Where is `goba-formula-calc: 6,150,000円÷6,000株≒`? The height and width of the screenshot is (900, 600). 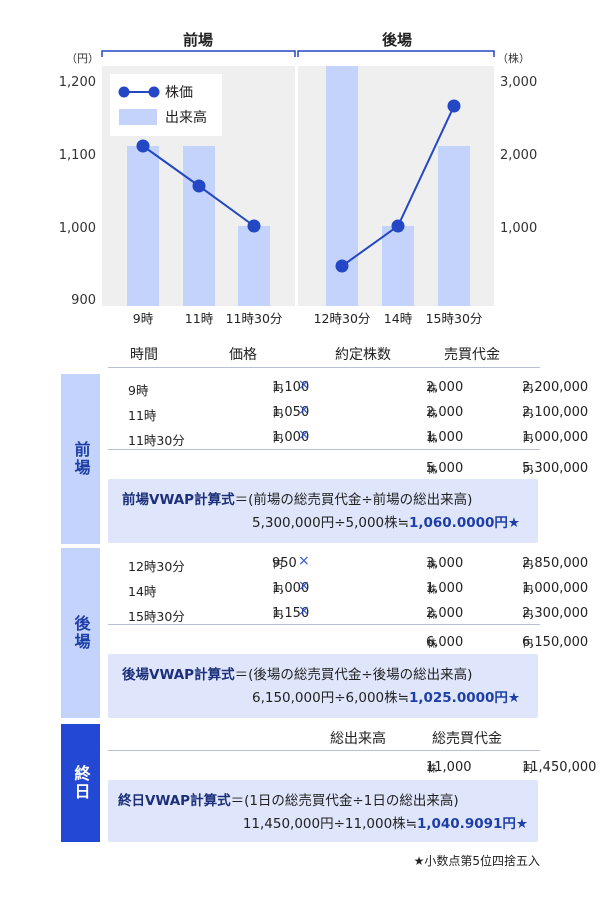
goba-formula-calc: 6,150,000円÷6,000株≒ is located at coordinates (330, 698).